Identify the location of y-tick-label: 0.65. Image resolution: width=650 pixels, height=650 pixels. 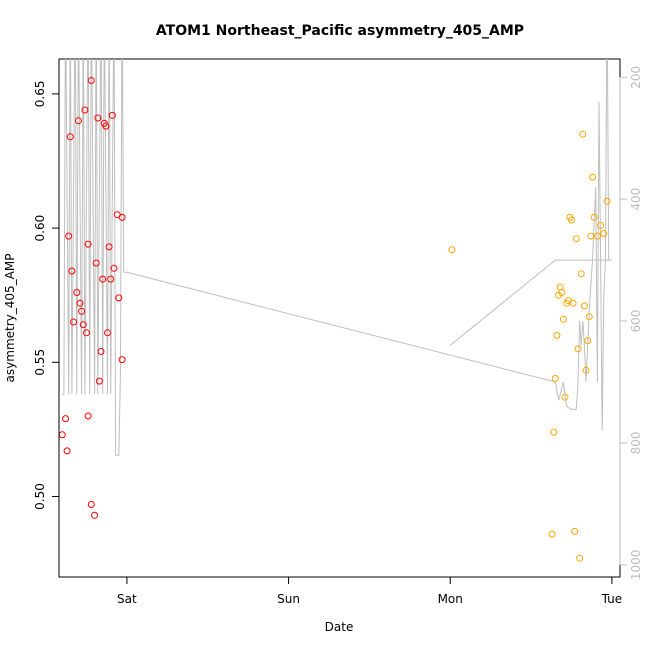
(40, 94).